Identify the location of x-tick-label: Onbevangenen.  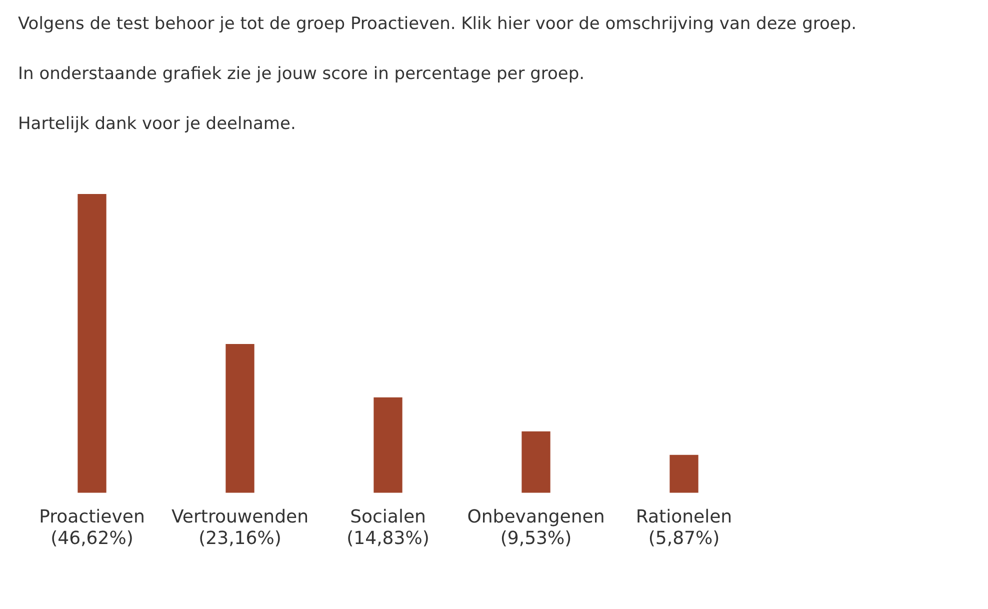
(536, 517).